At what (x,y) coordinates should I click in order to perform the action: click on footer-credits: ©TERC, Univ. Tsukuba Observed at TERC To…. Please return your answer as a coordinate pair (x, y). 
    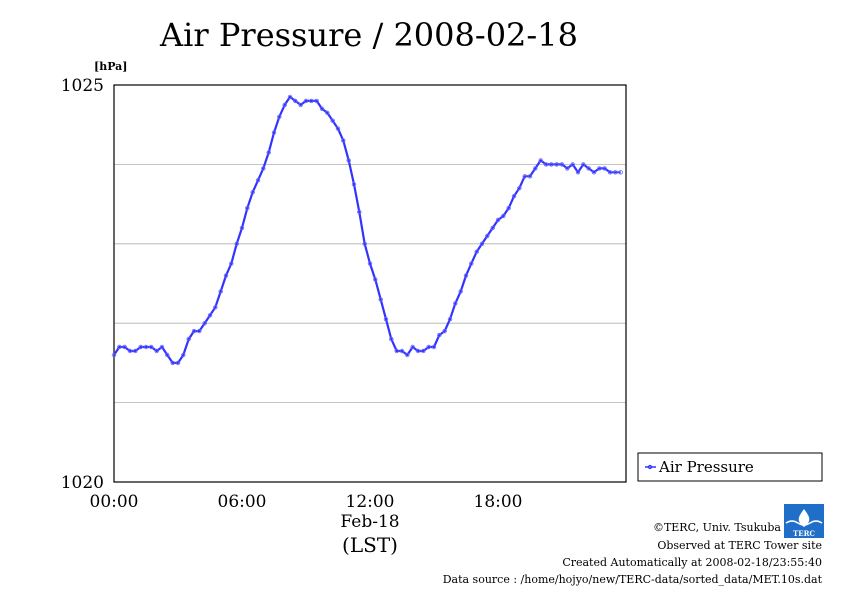
    Looking at the image, I should click on (633, 553).